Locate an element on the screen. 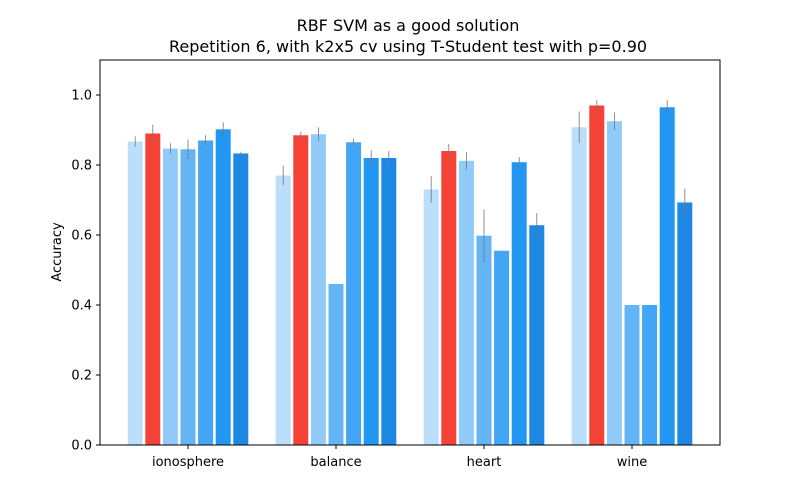 The width and height of the screenshot is (800, 504). x-tick-label-ionosphere: ionosphere is located at coordinates (188, 462).